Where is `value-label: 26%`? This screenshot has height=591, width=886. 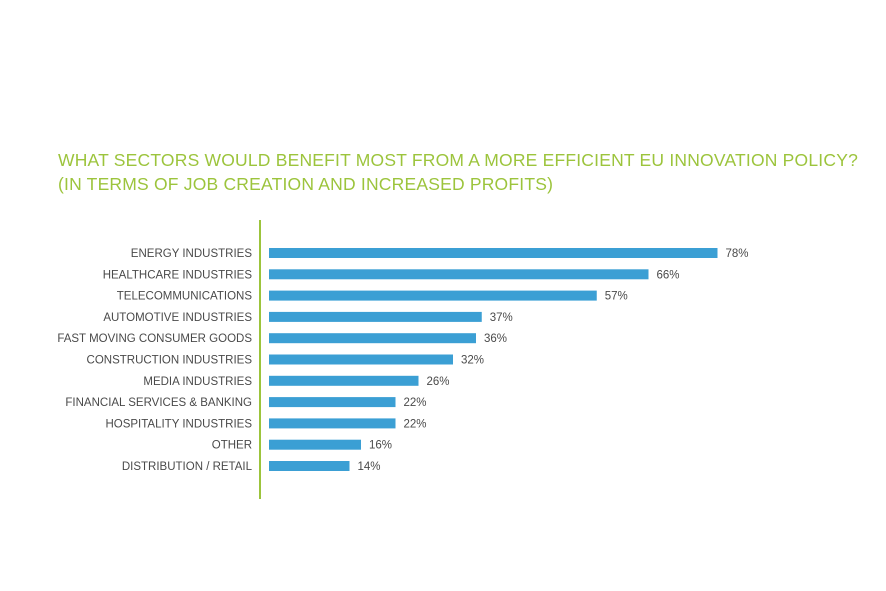 value-label: 26% is located at coordinates (438, 382).